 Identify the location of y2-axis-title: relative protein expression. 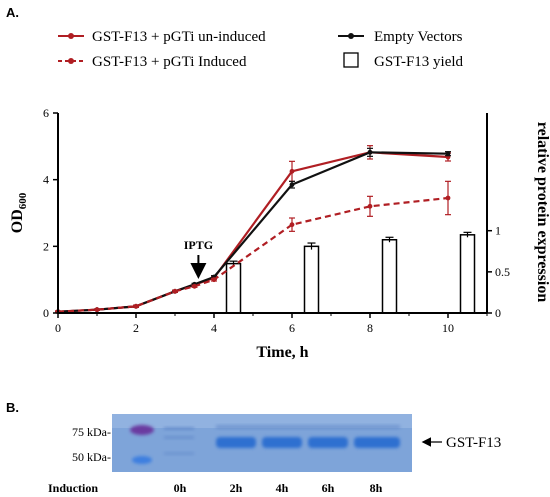
(542, 212).